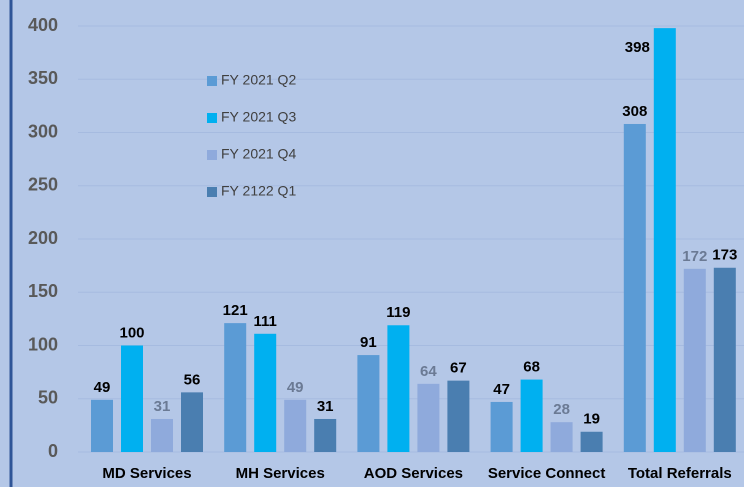  Describe the element at coordinates (48, 398) in the screenshot. I see `y-tick-label: 50` at that location.